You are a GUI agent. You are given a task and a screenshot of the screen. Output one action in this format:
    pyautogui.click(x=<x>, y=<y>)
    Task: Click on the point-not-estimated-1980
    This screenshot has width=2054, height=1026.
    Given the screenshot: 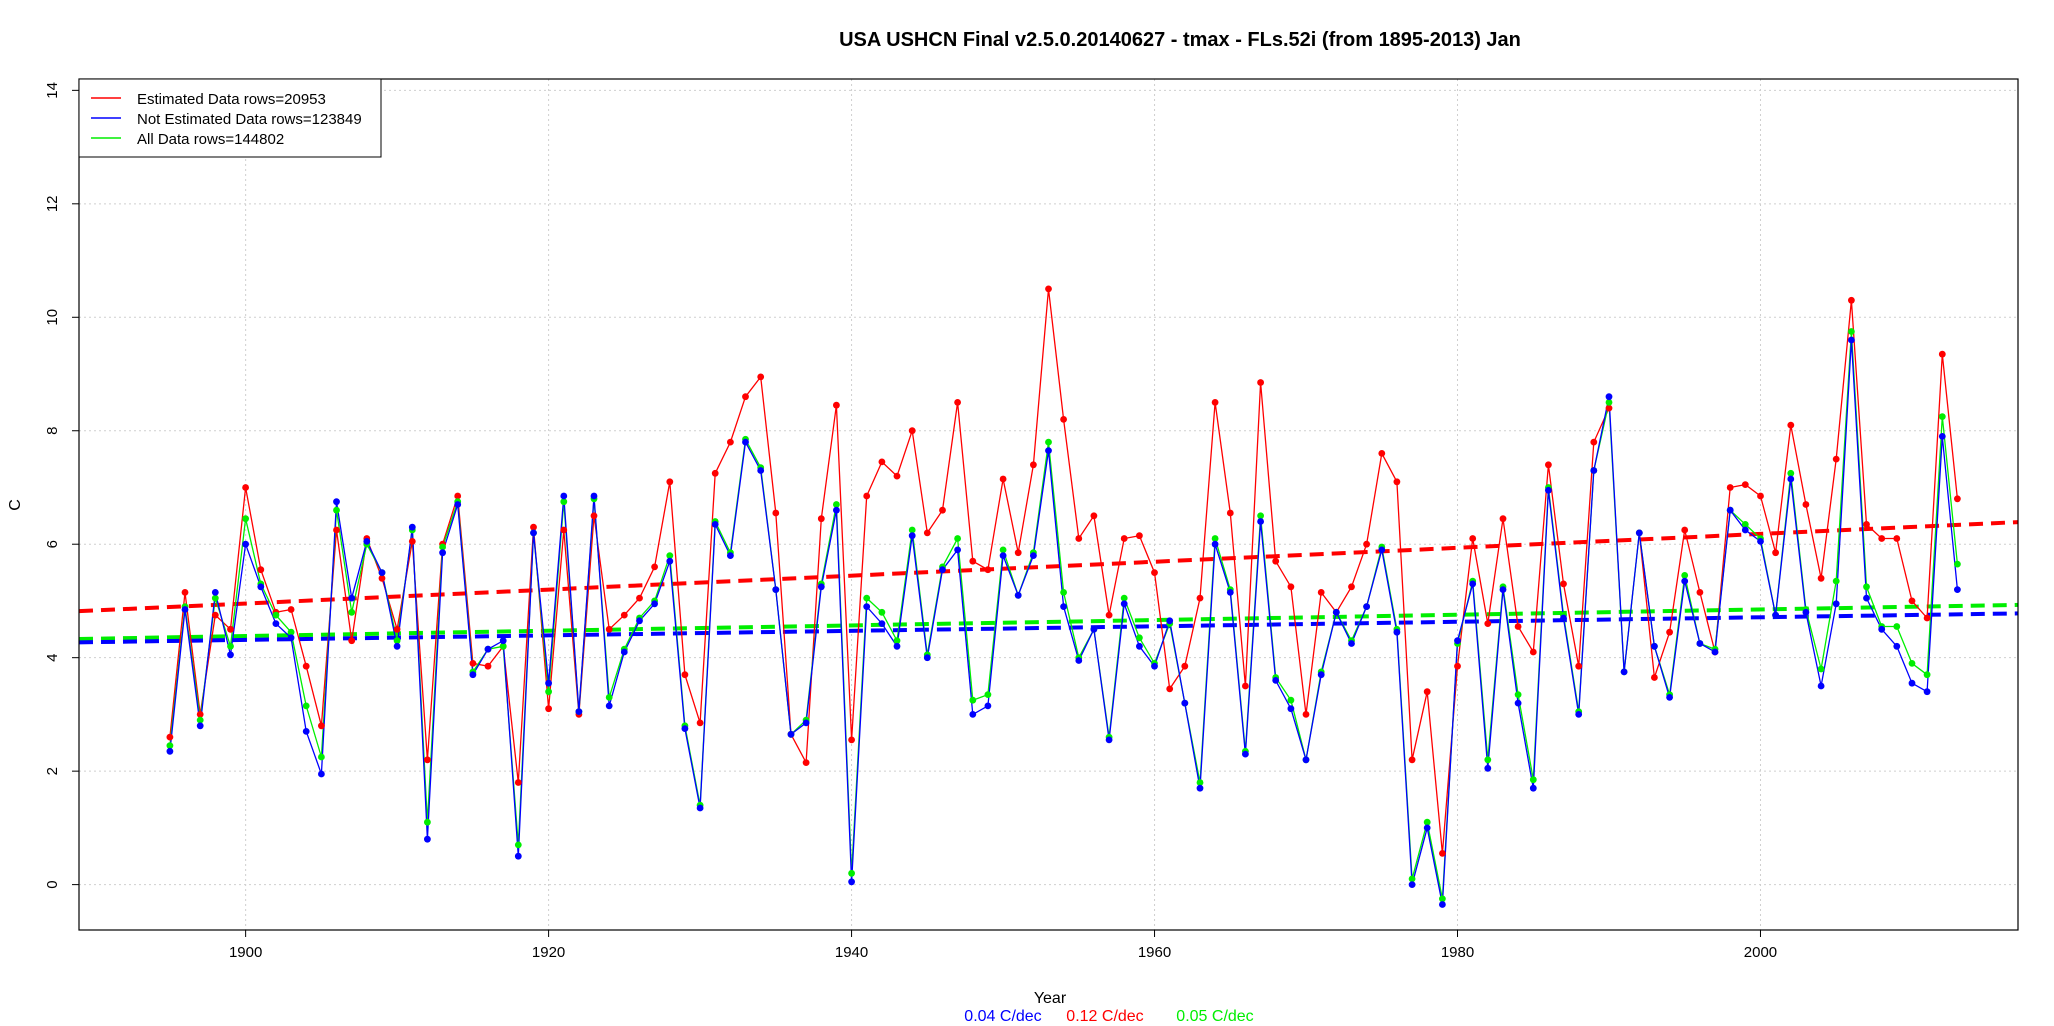 What is the action you would take?
    pyautogui.click(x=1457, y=641)
    